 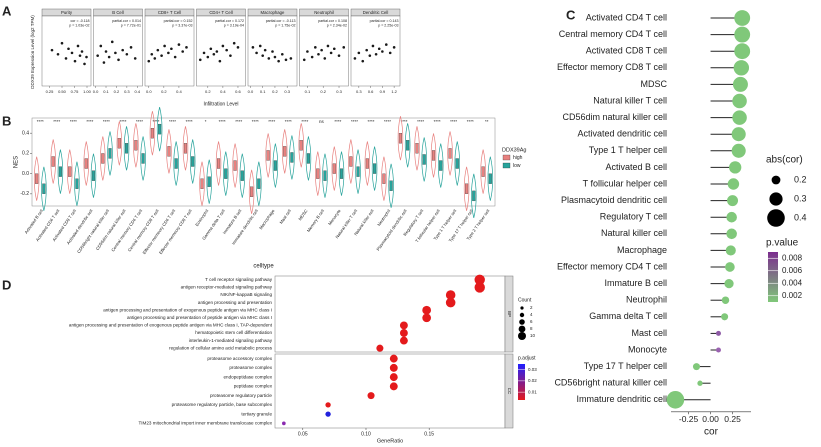 What do you see at coordinates (302, 214) in the screenshot?
I see `x-tick-label: MDSC` at bounding box center [302, 214].